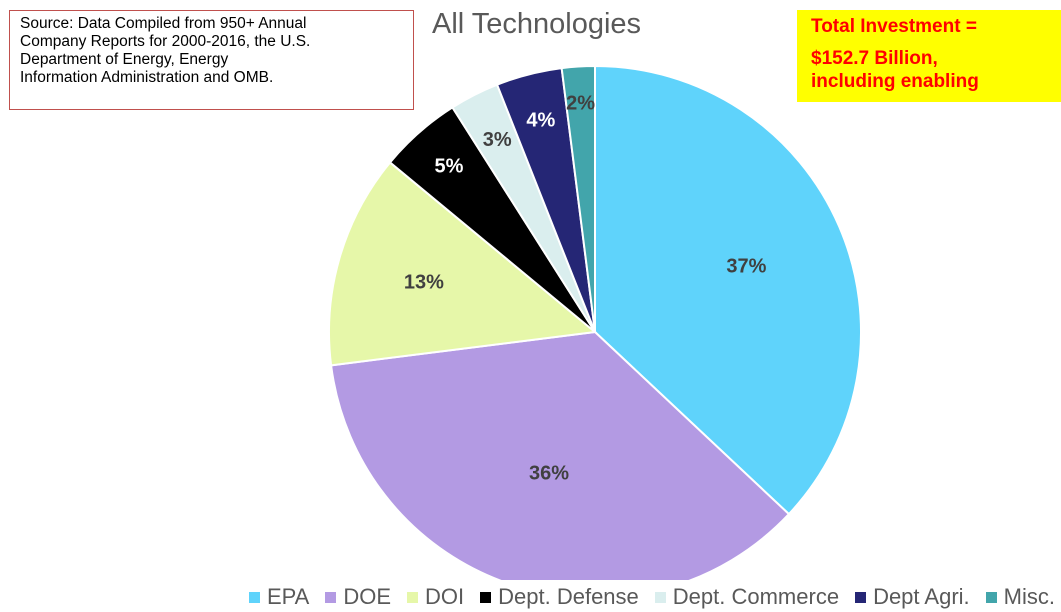 Image resolution: width=1061 pixels, height=612 pixels. I want to click on chart-title: All Technologies, so click(537, 24).